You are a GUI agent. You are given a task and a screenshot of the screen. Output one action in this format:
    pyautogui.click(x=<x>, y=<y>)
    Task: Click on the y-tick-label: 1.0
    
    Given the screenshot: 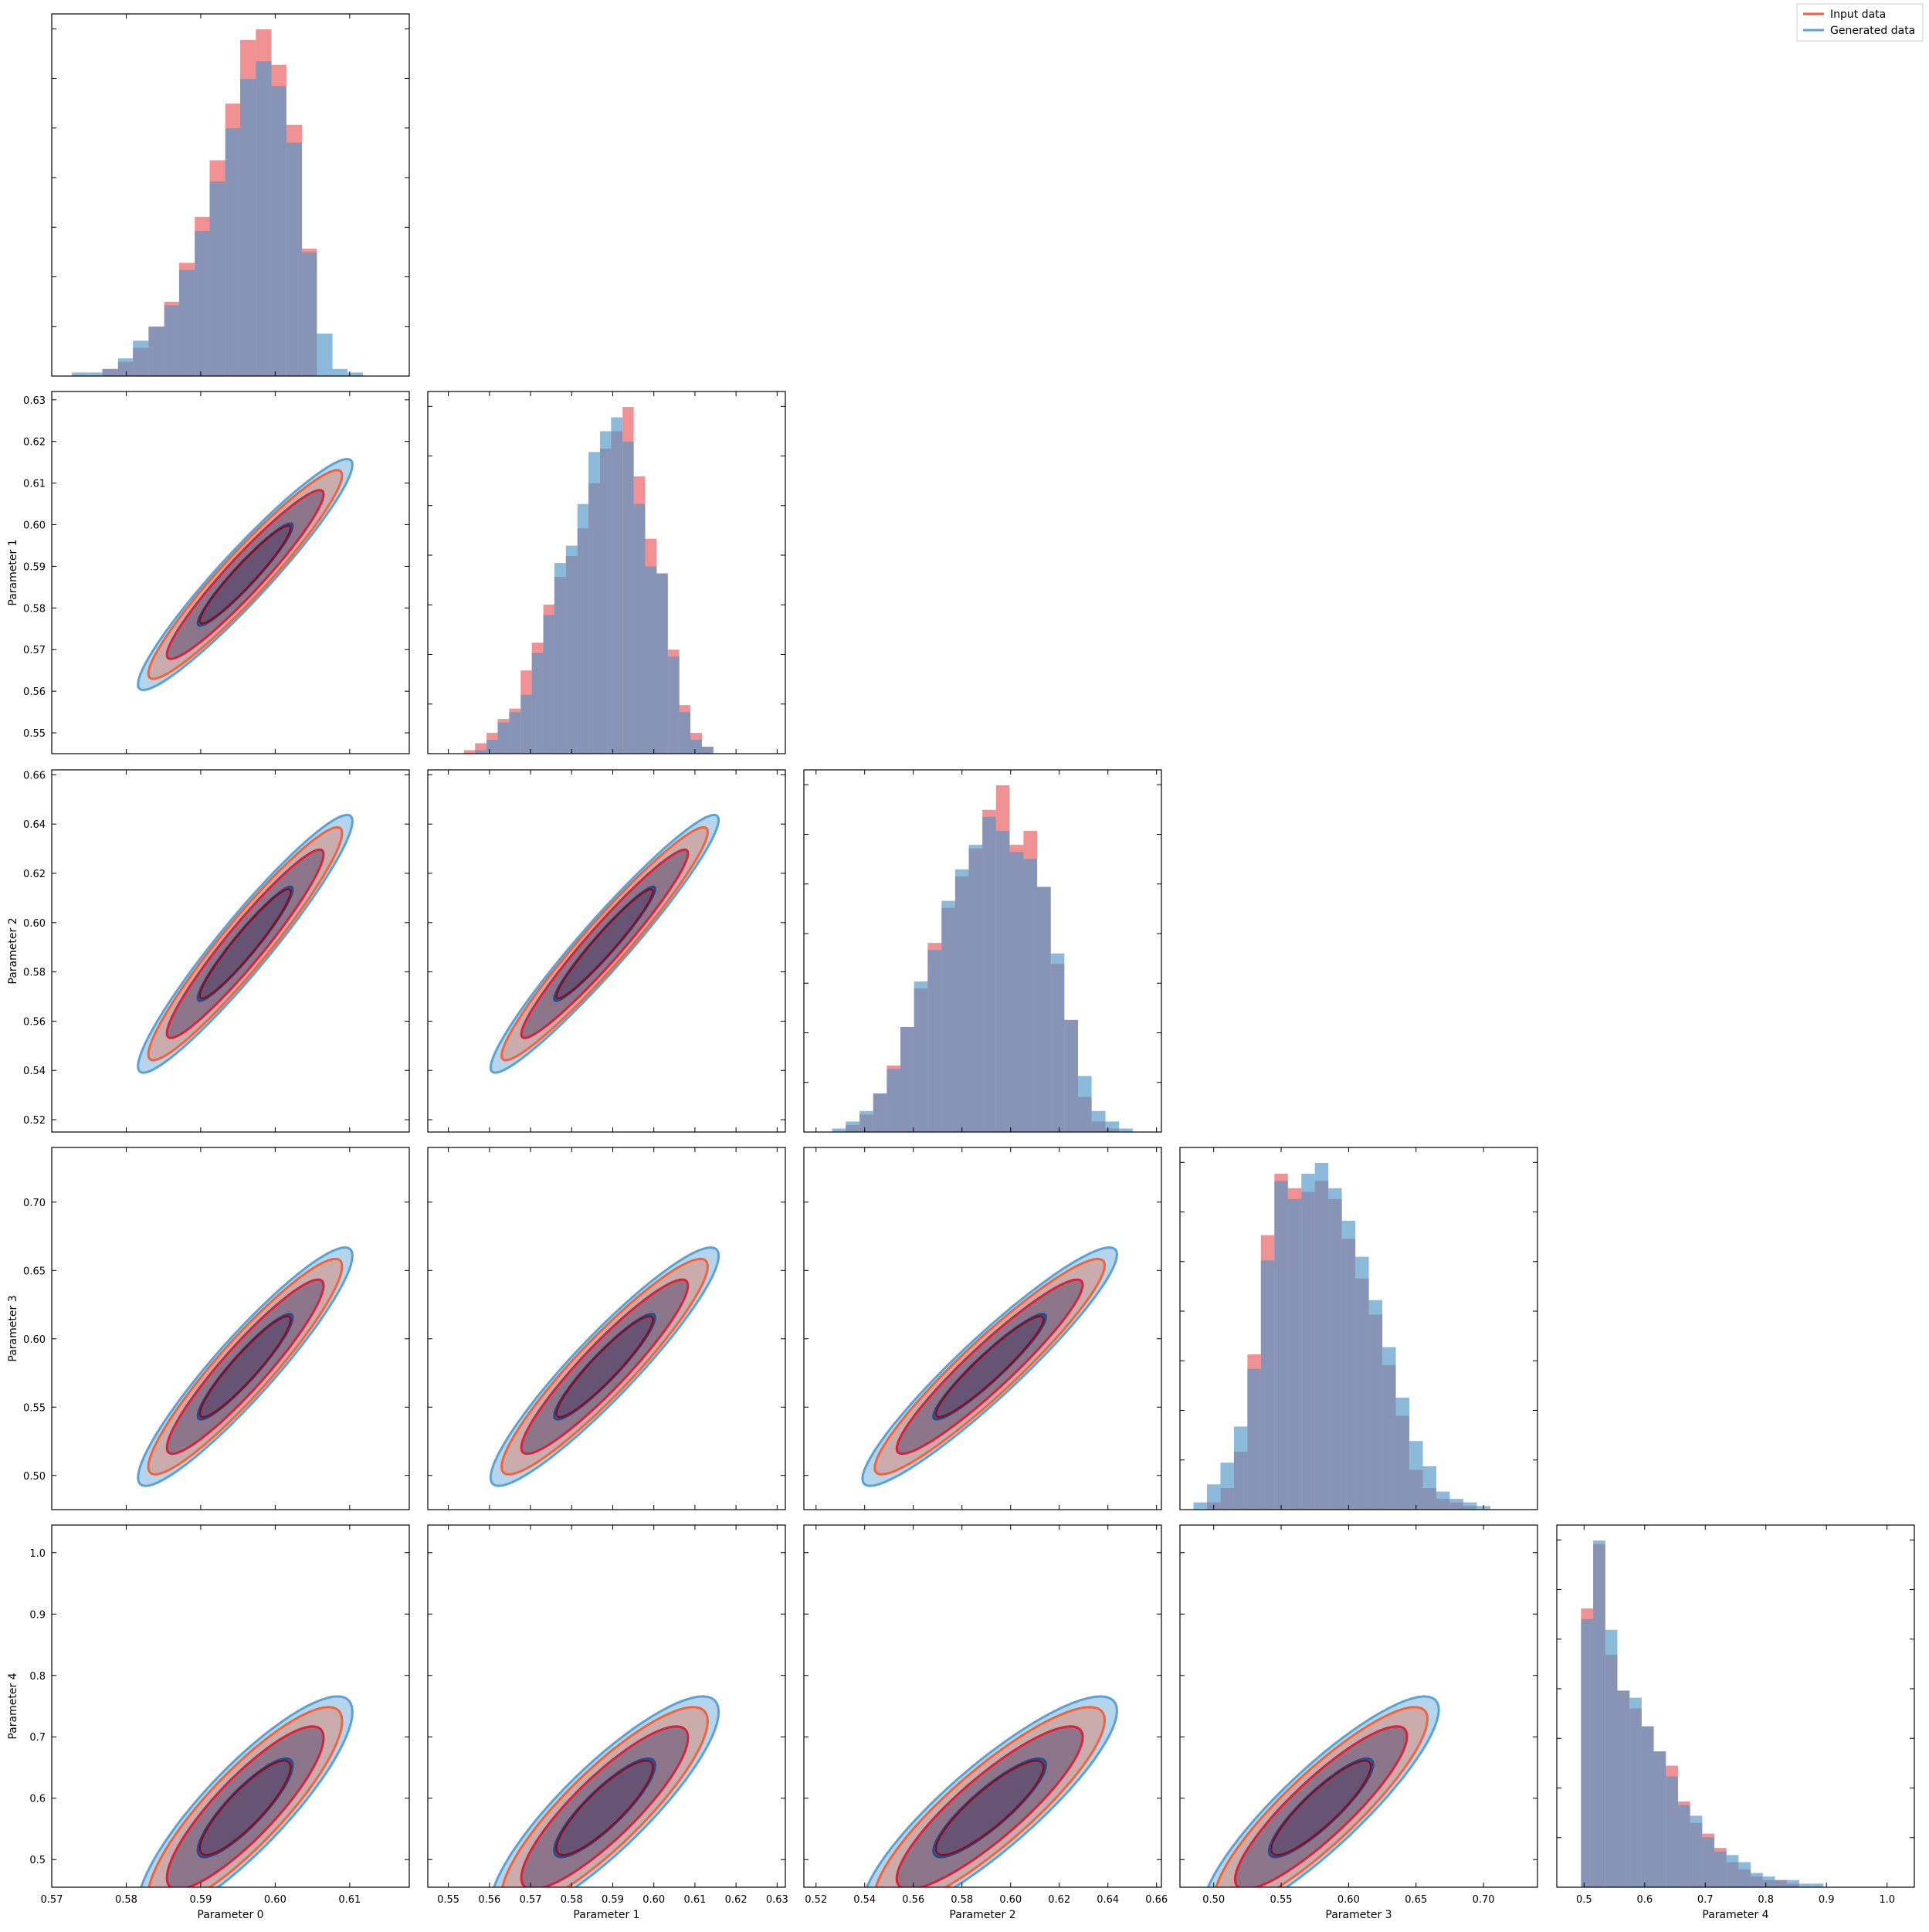 What is the action you would take?
    pyautogui.click(x=38, y=1554)
    